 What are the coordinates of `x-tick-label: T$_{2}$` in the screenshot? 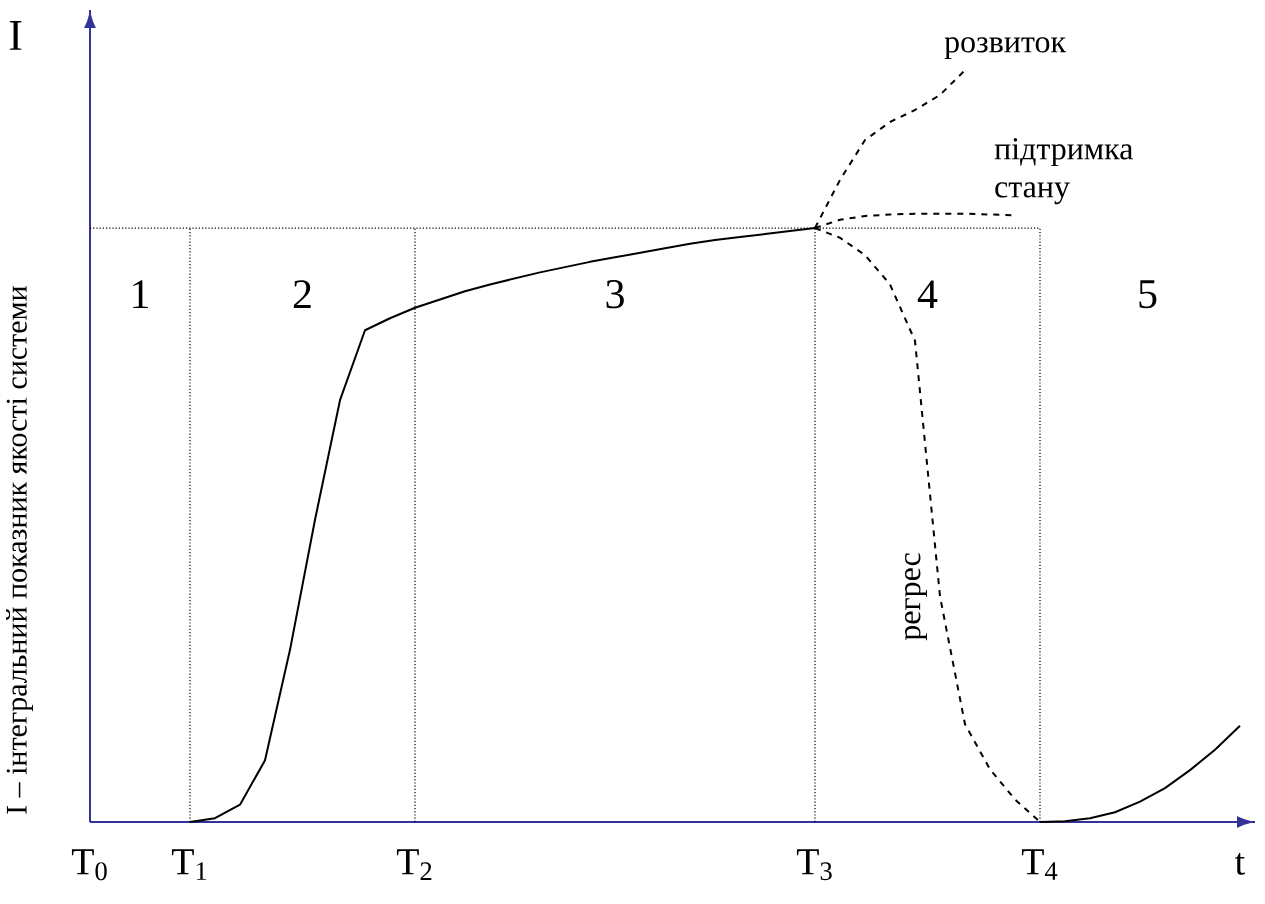 It's located at (414, 864).